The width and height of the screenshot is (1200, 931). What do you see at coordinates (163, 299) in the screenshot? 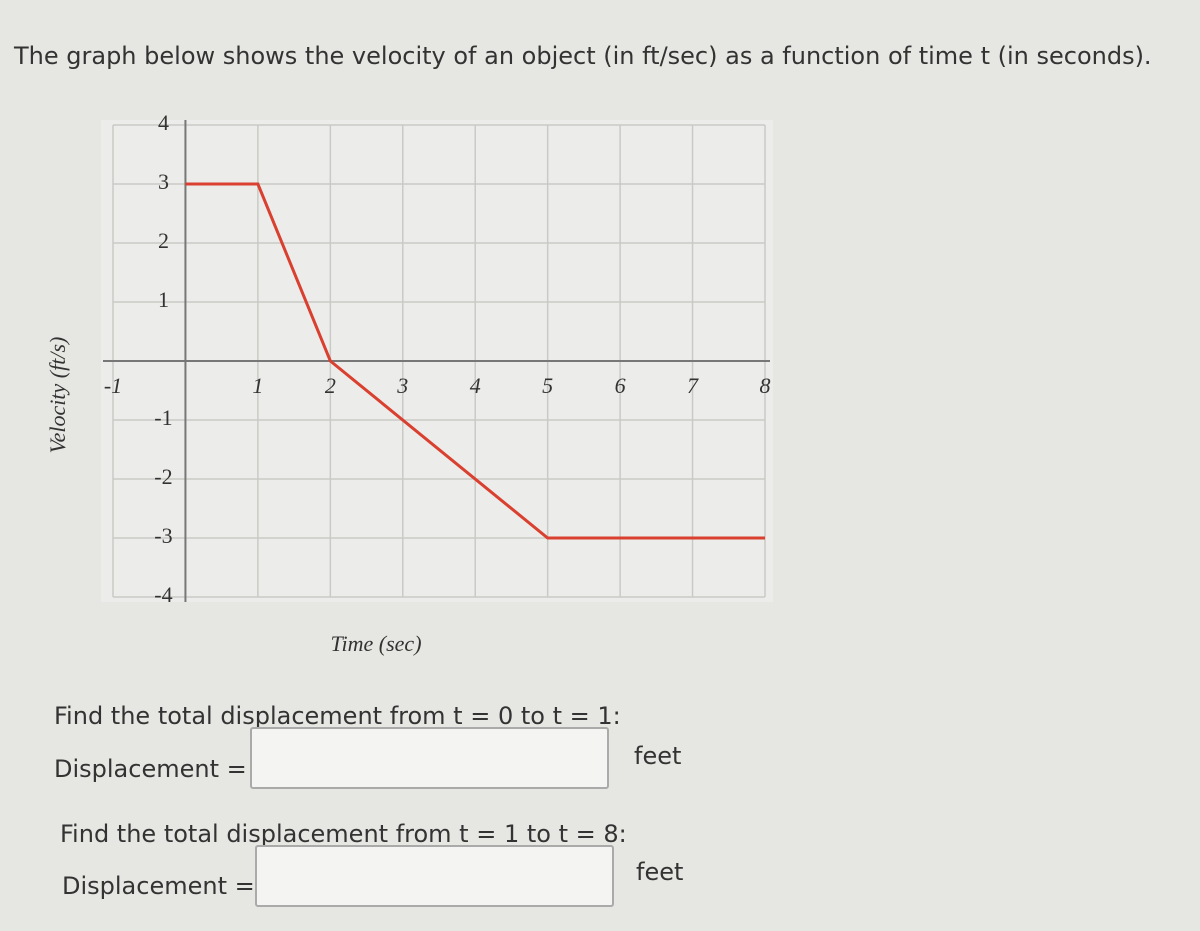
I see `y-tick-label: 1` at bounding box center [163, 299].